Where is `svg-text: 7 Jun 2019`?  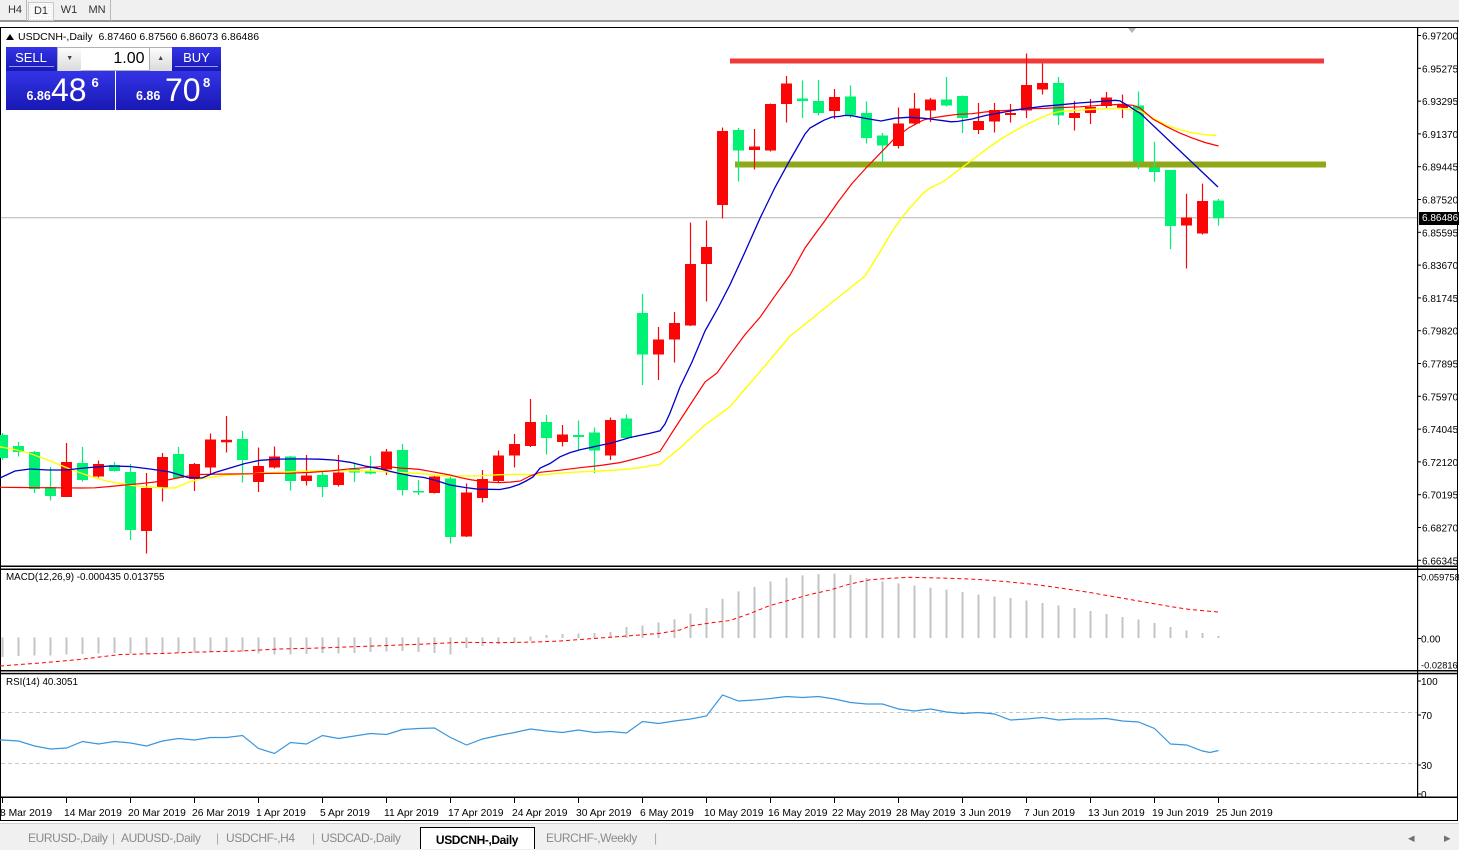
svg-text: 7 Jun 2019 is located at coordinates (1049, 813).